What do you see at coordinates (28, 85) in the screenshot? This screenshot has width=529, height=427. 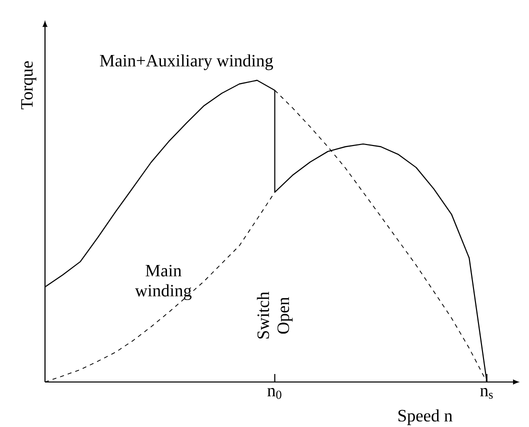 I see `y-axis-title: Torque` at bounding box center [28, 85].